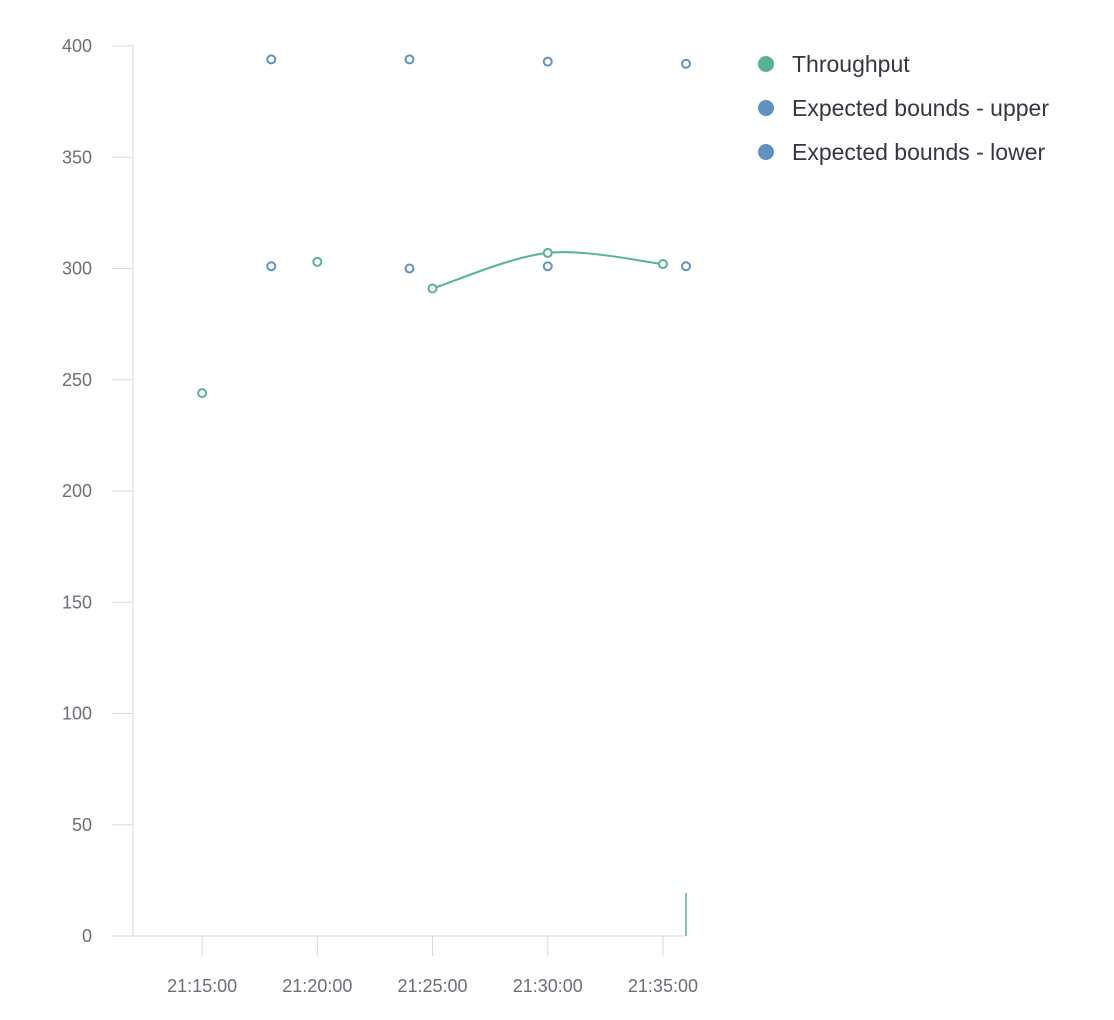  Describe the element at coordinates (432, 323) in the screenshot. I see `series-throughput` at that location.